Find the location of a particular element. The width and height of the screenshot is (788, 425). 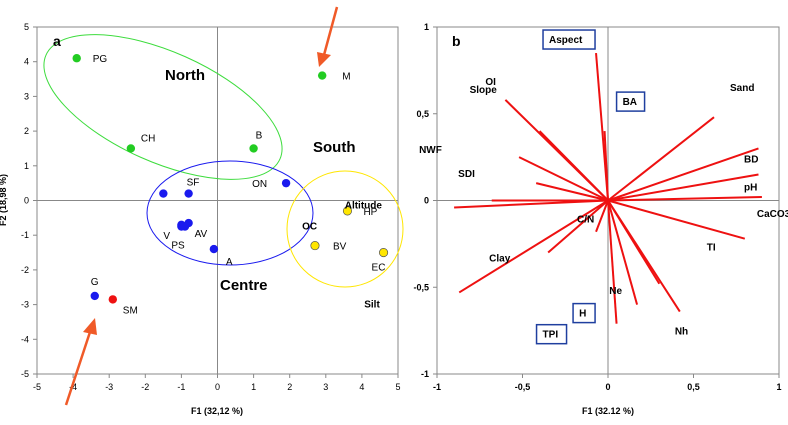

y-tick-label: 3 is located at coordinates (26, 96).